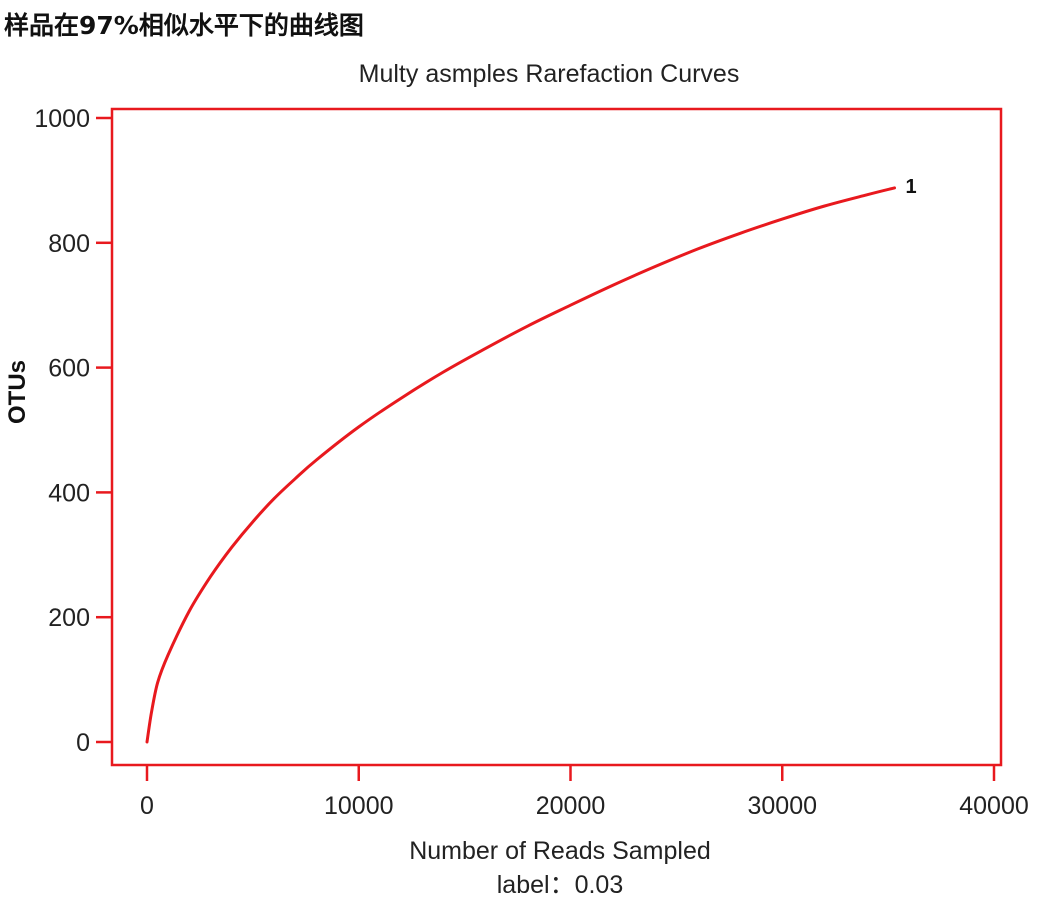 Image resolution: width=1038 pixels, height=899 pixels. Describe the element at coordinates (73, 431) in the screenshot. I see `y-axis: 0 200 400 600 800 1000` at that location.